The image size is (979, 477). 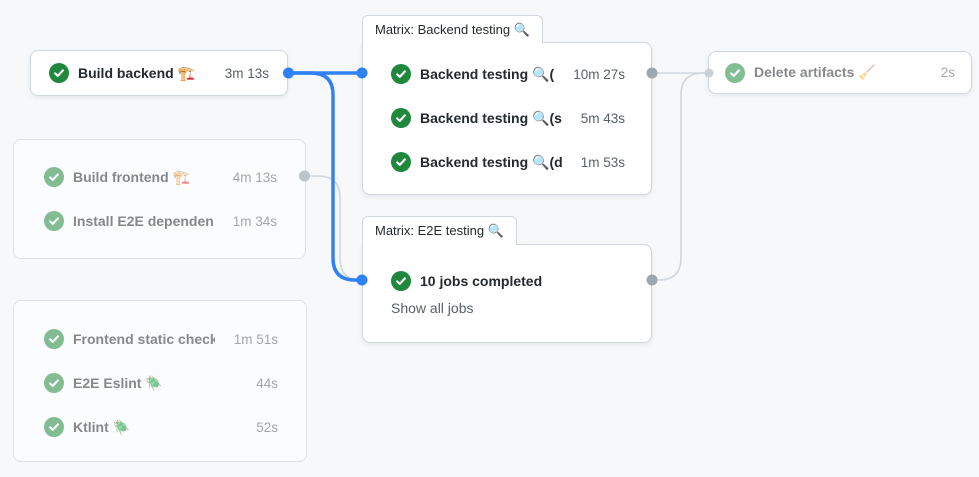 I want to click on job-duration: 44s, so click(x=267, y=383).